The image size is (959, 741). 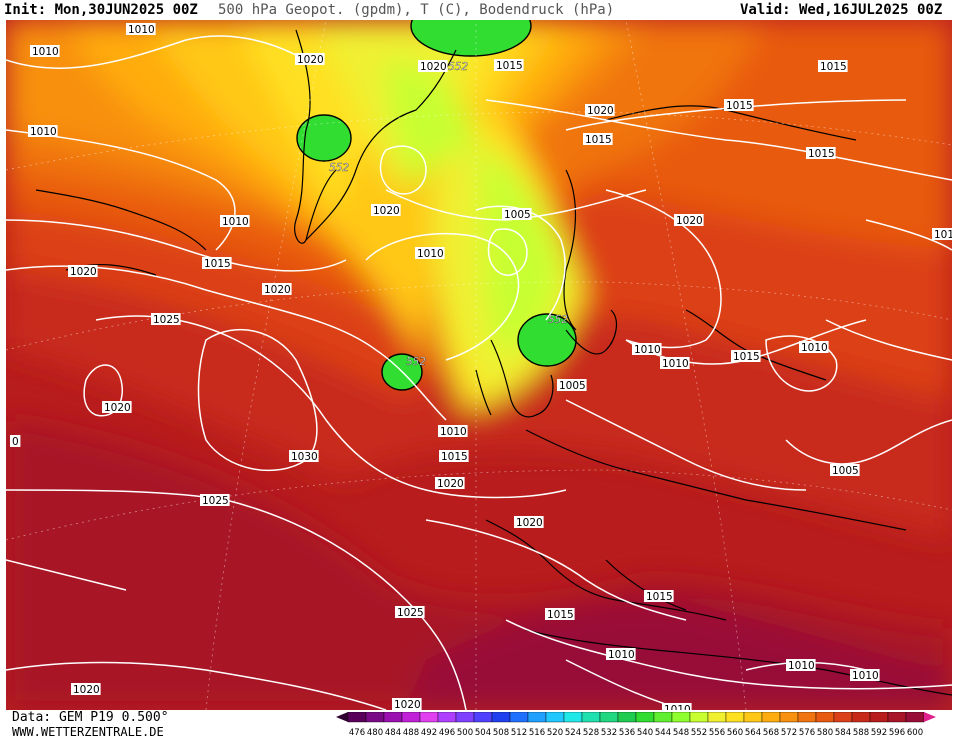 What do you see at coordinates (663, 733) in the screenshot?
I see `scale-tick-label: 544` at bounding box center [663, 733].